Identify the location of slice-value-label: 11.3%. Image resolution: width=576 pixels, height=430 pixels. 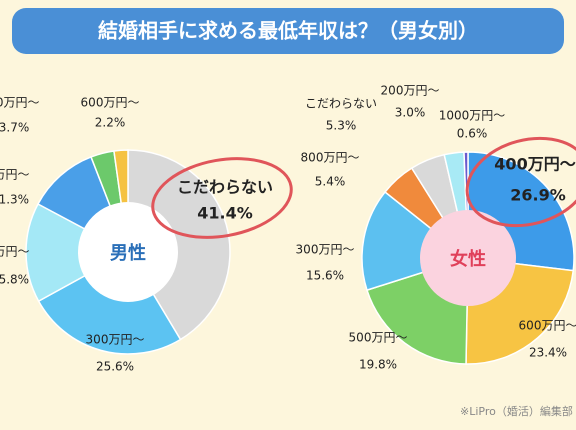
(14, 200).